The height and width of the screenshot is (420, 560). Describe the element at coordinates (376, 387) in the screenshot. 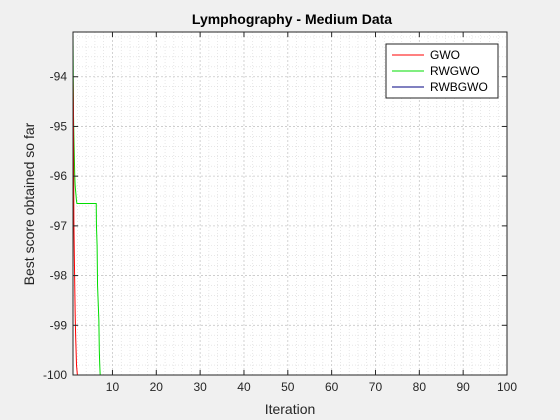

I see `x-tick-label: 70` at that location.